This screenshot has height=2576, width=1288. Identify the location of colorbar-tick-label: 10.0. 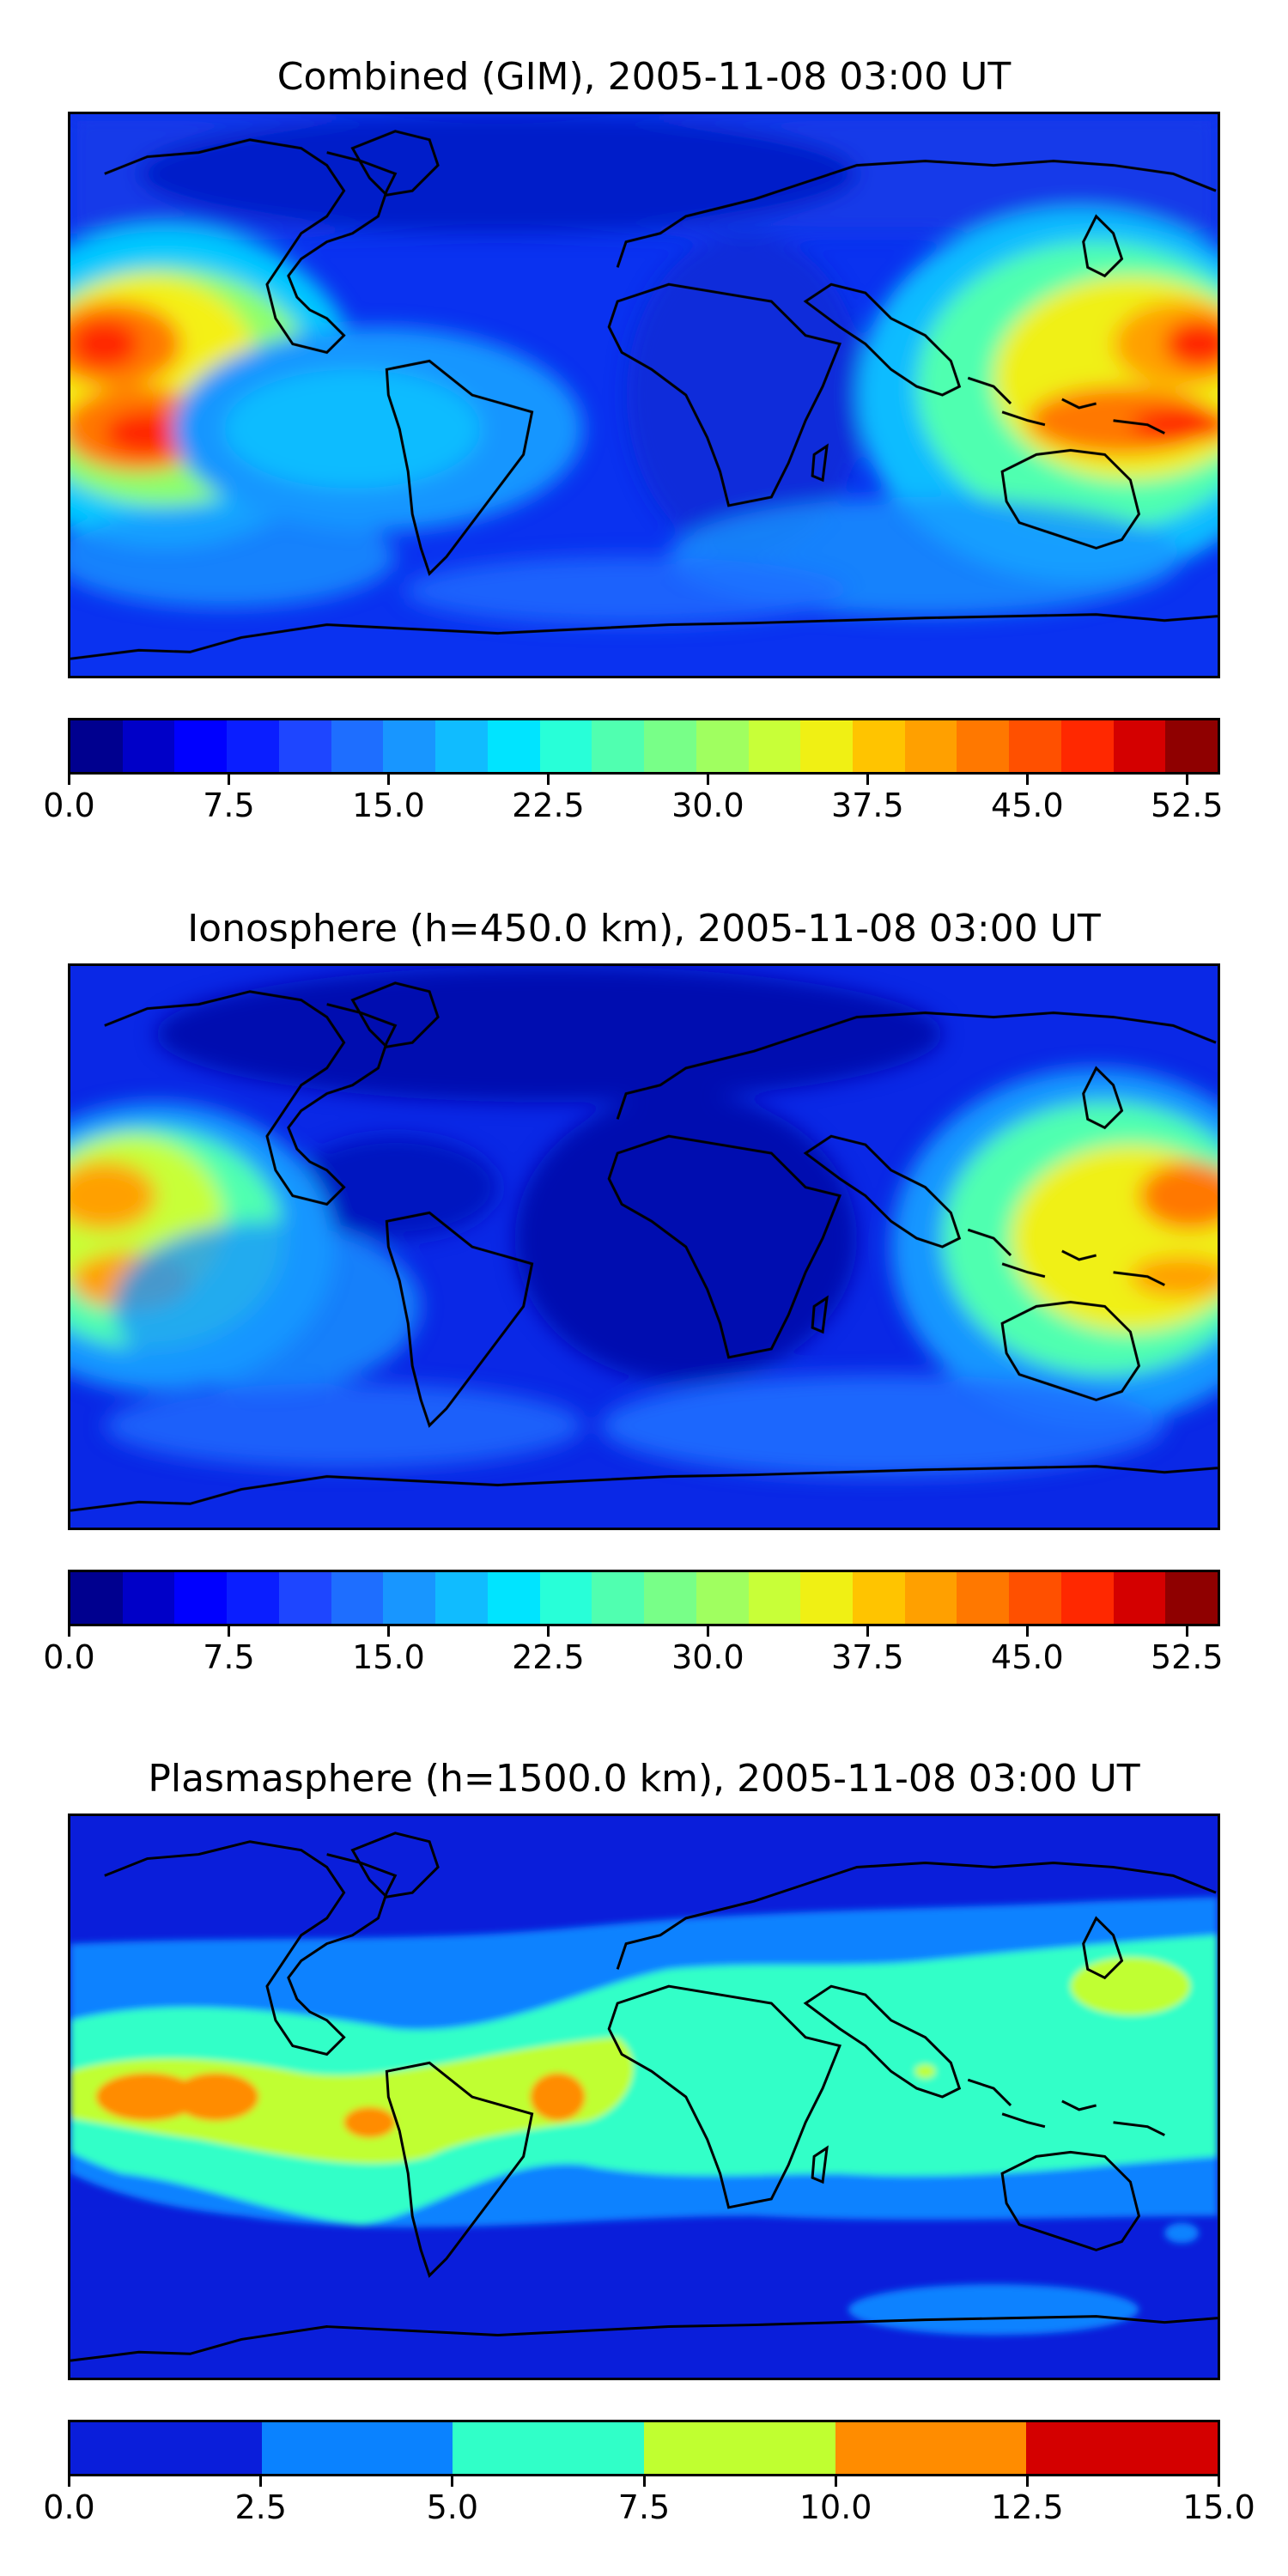
(835, 2507).